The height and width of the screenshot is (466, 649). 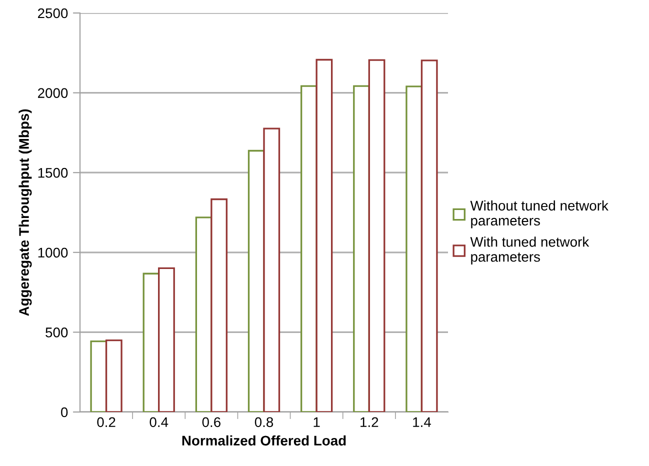 I want to click on y-tick-label: 2500, so click(x=53, y=13).